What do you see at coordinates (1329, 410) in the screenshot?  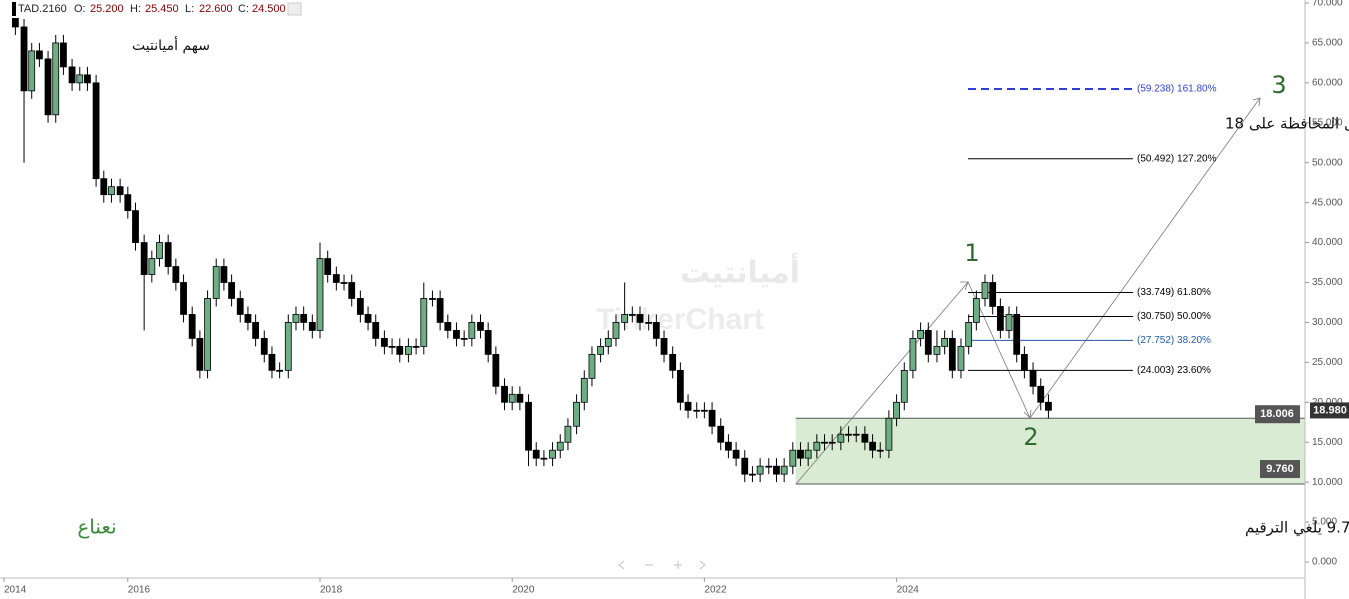 I see `last-price-tag` at bounding box center [1329, 410].